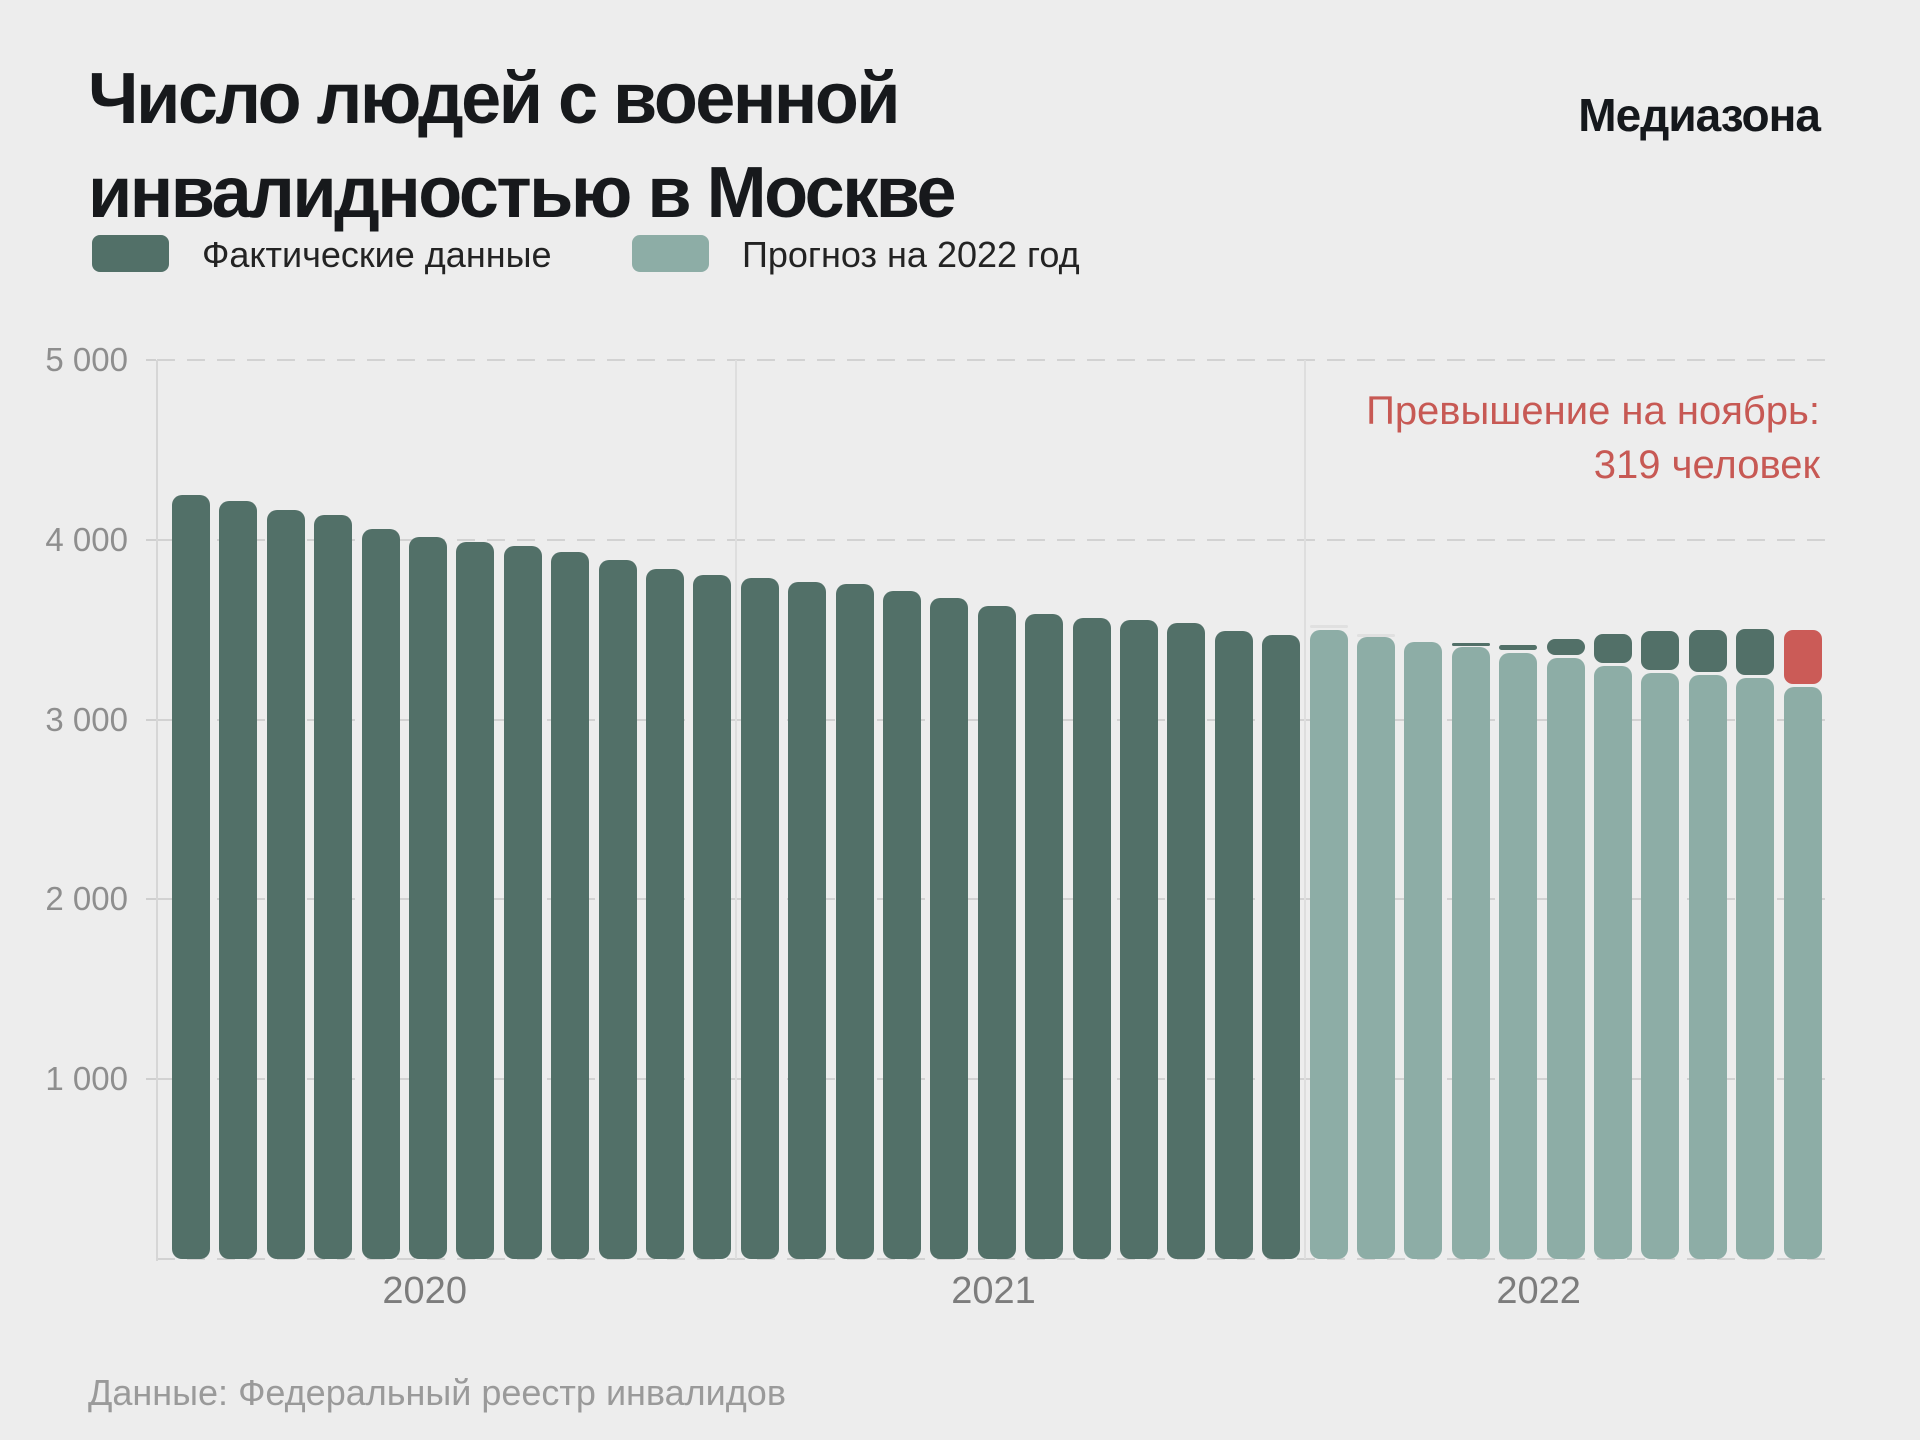 The image size is (1920, 1440). Describe the element at coordinates (157, 810) in the screenshot. I see `y-axis-line` at that location.